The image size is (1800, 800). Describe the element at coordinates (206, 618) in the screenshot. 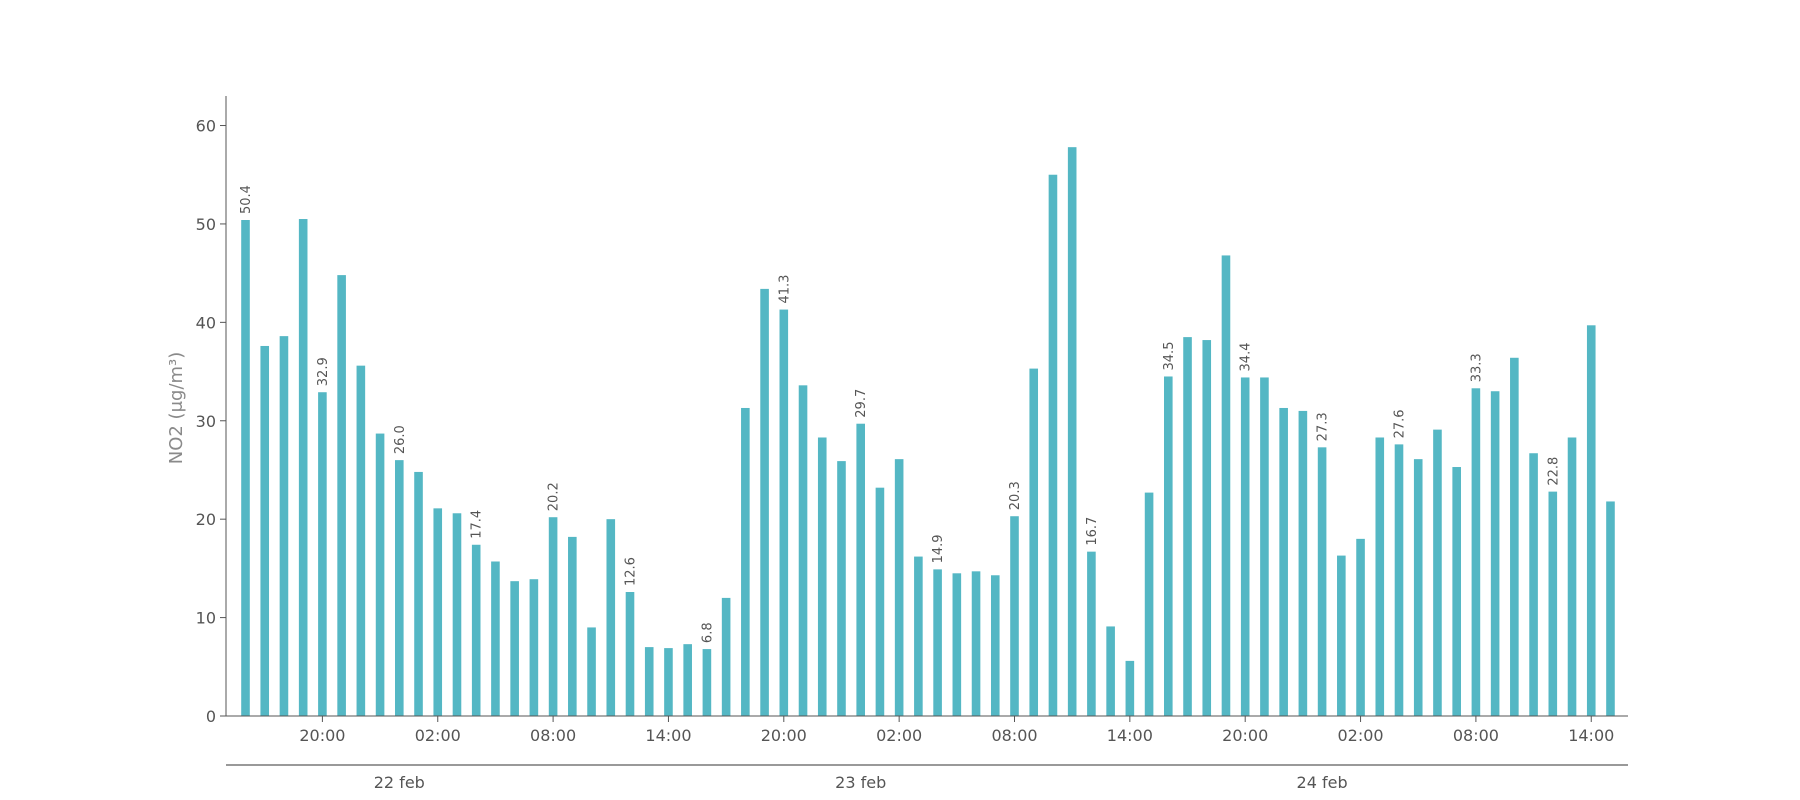

I see `y-tick-label: 10` at that location.